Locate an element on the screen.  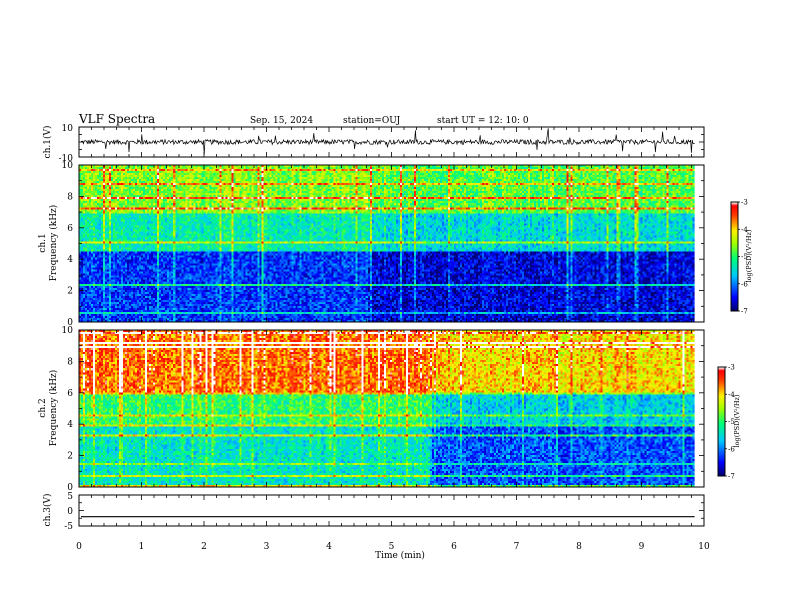
x-axis-tick-labels: 0 1 2 3 4 5 6 7 8 9 10 is located at coordinates (393, 547).